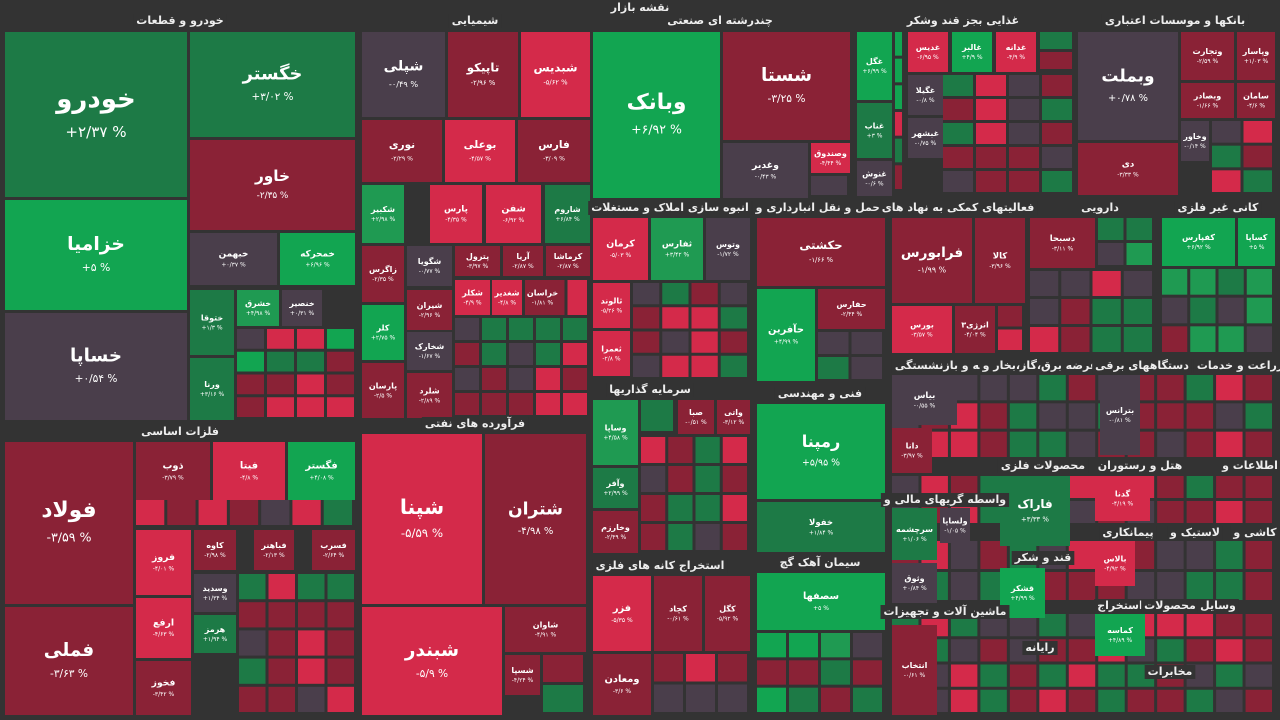 The height and width of the screenshot is (720, 1280). Describe the element at coordinates (1120, 420) in the screenshot. I see `stock-change: -۰/۸۱ %` at that location.